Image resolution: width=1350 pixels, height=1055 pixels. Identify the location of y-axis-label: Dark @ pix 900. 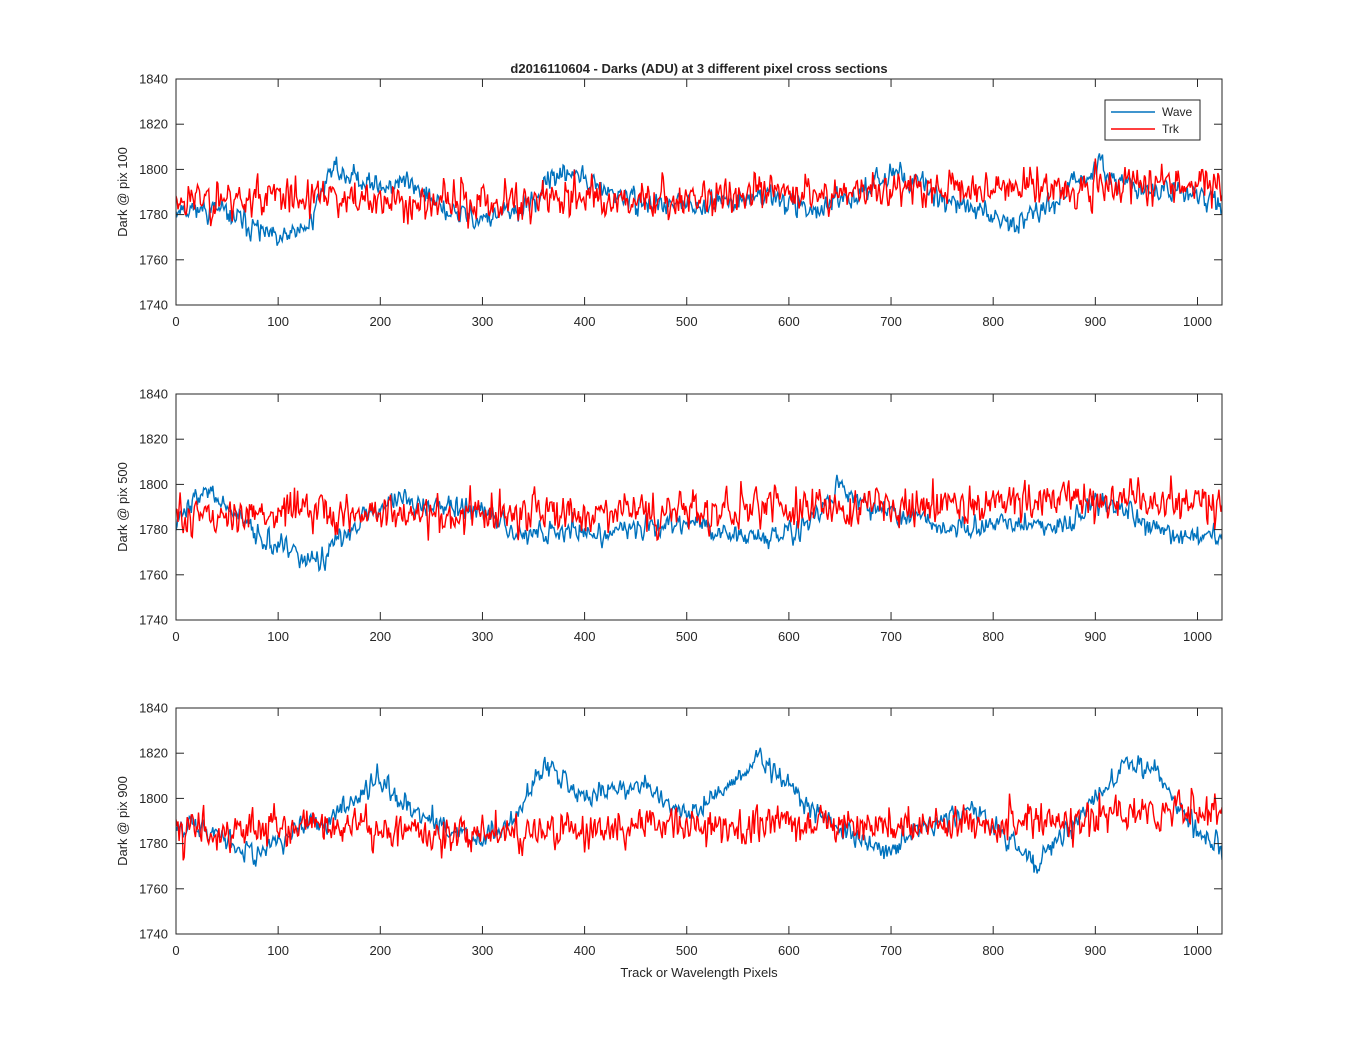
(122, 821).